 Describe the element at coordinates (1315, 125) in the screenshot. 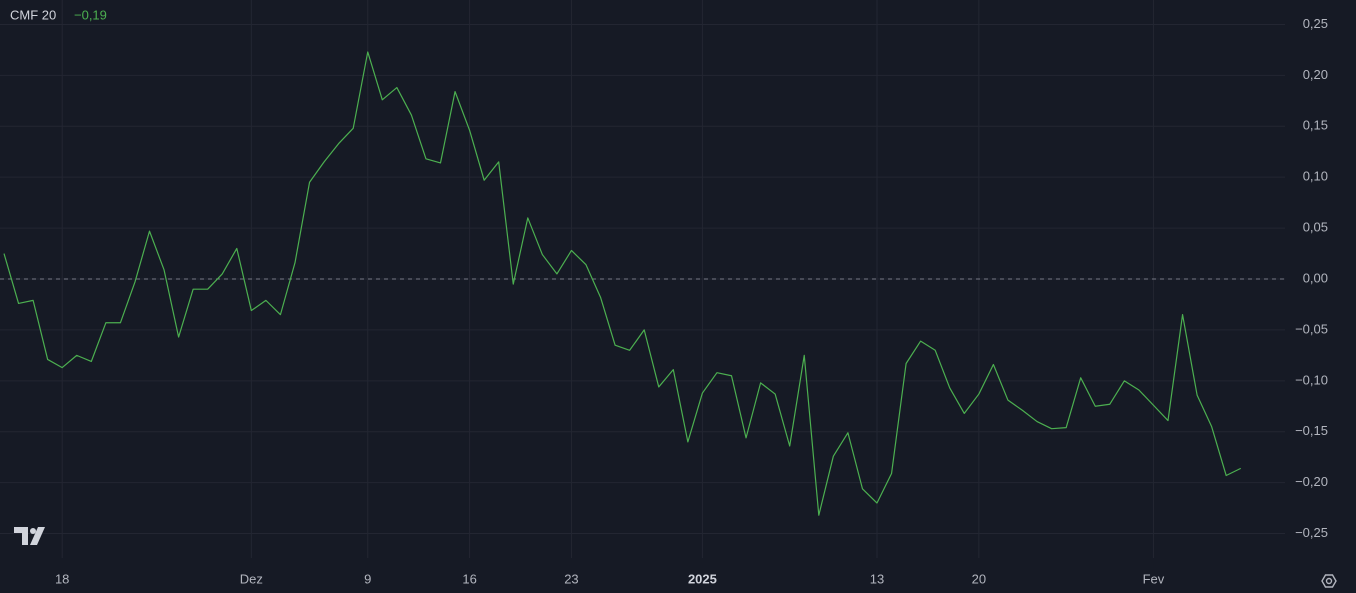

I see `y-tick-label: 0,15` at that location.